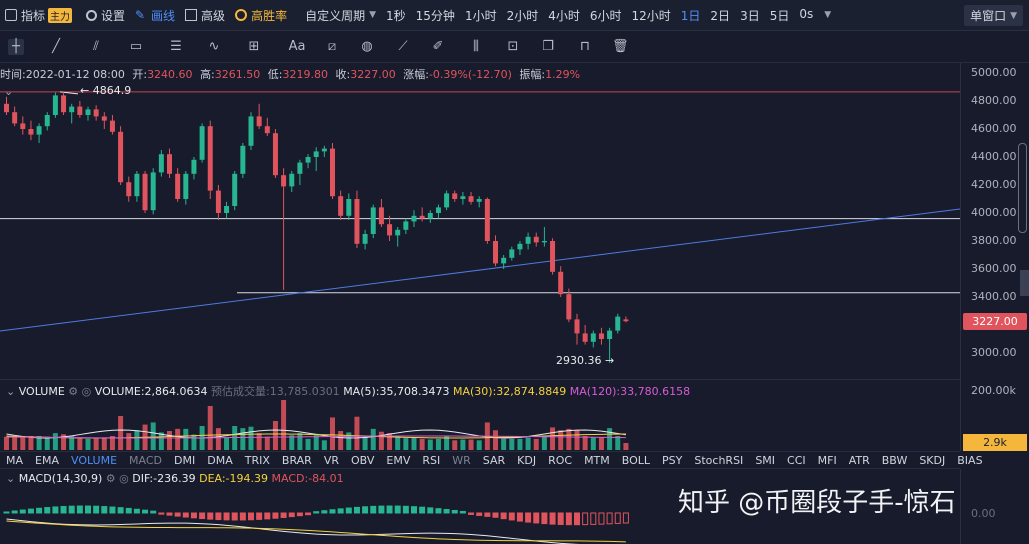  Describe the element at coordinates (403, 46) in the screenshot. I see `ruler-icon: ⟋` at that location.